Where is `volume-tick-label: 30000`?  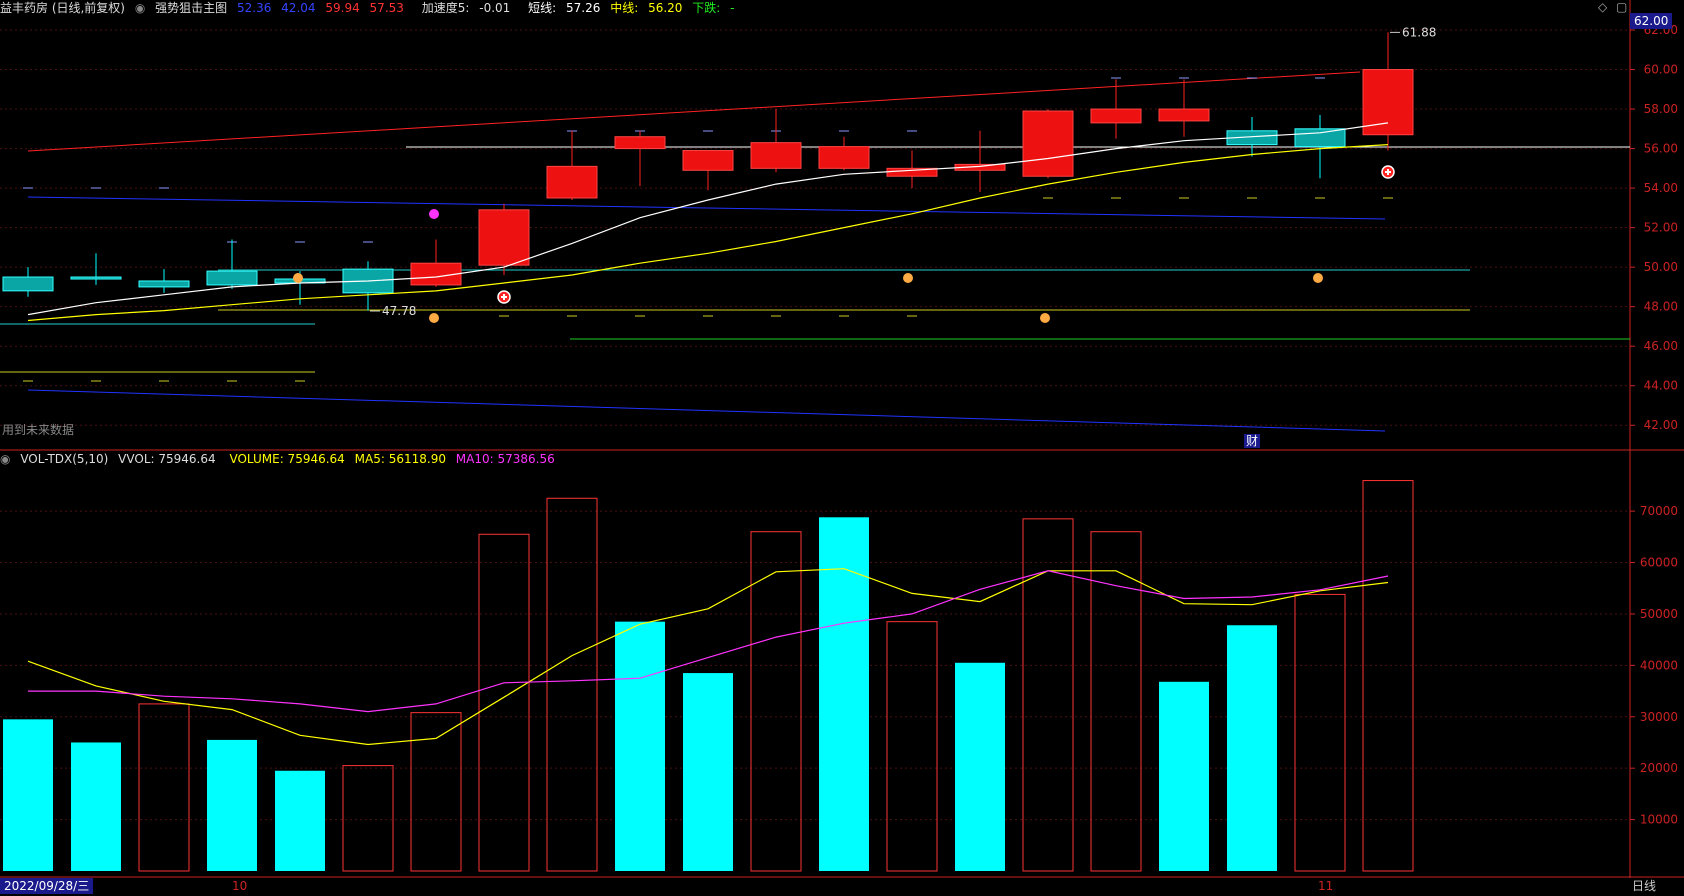 volume-tick-label: 30000 is located at coordinates (1659, 717).